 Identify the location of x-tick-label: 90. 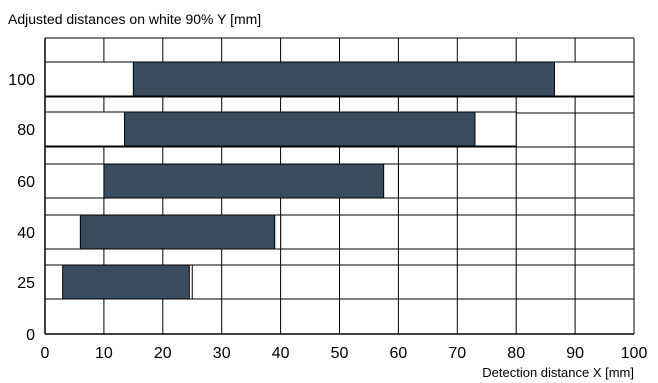
(575, 353).